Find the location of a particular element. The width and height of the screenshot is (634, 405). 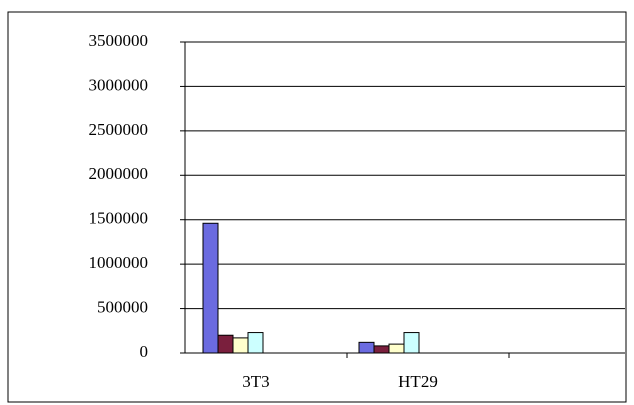

y-tick-label: 2000000 is located at coordinates (119, 173).